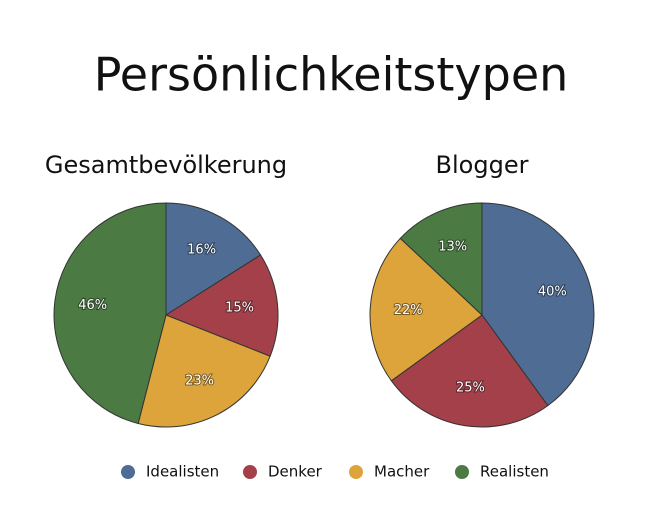  Describe the element at coordinates (199, 380) in the screenshot. I see `data-label: 23%` at that location.